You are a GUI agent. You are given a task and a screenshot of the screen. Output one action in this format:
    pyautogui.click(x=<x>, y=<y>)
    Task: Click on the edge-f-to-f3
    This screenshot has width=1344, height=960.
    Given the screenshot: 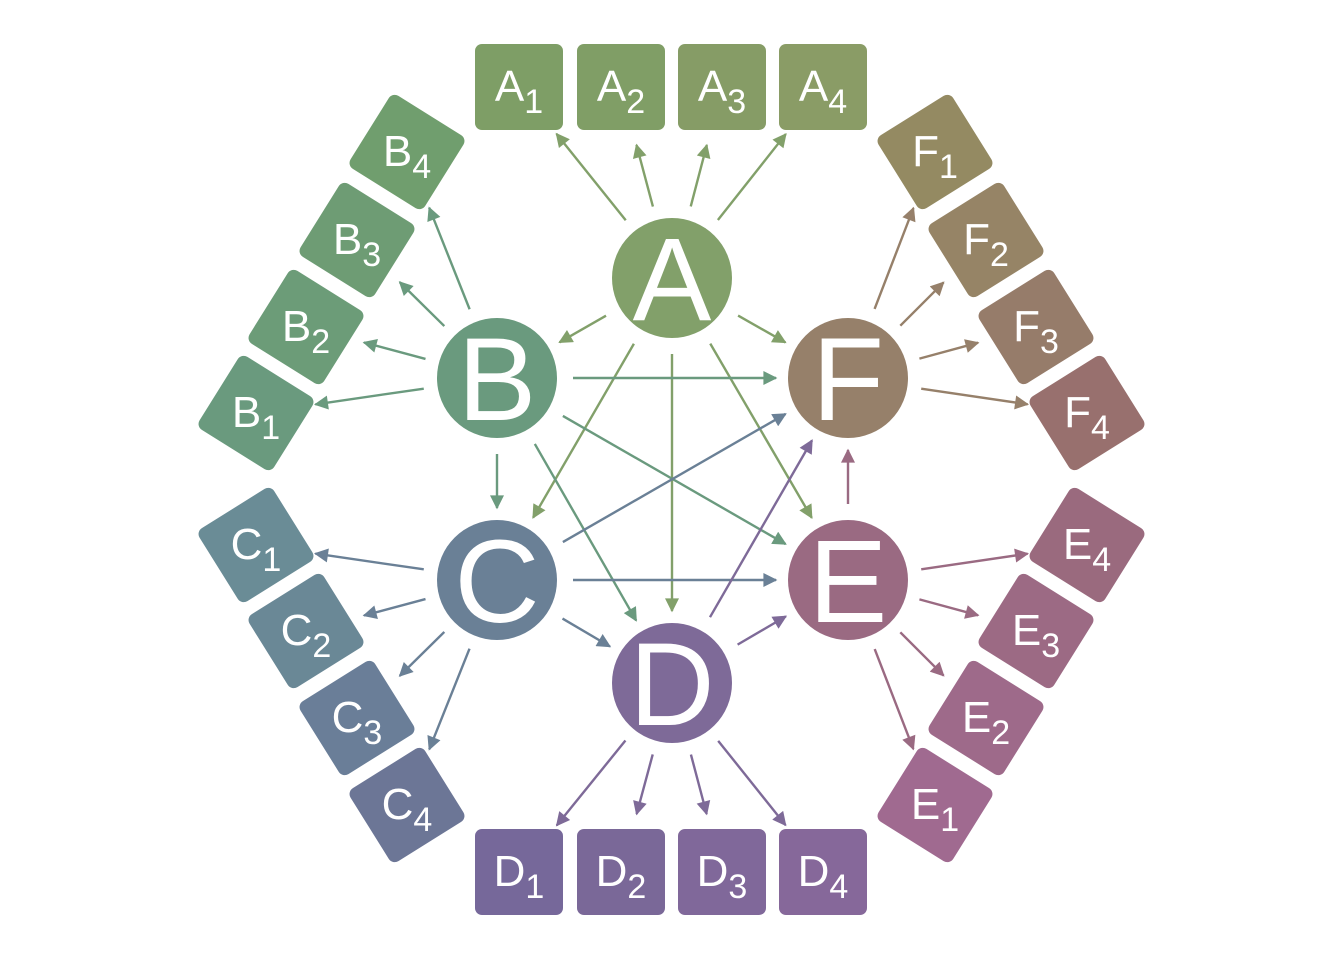 What is the action you would take?
    pyautogui.click(x=949, y=349)
    